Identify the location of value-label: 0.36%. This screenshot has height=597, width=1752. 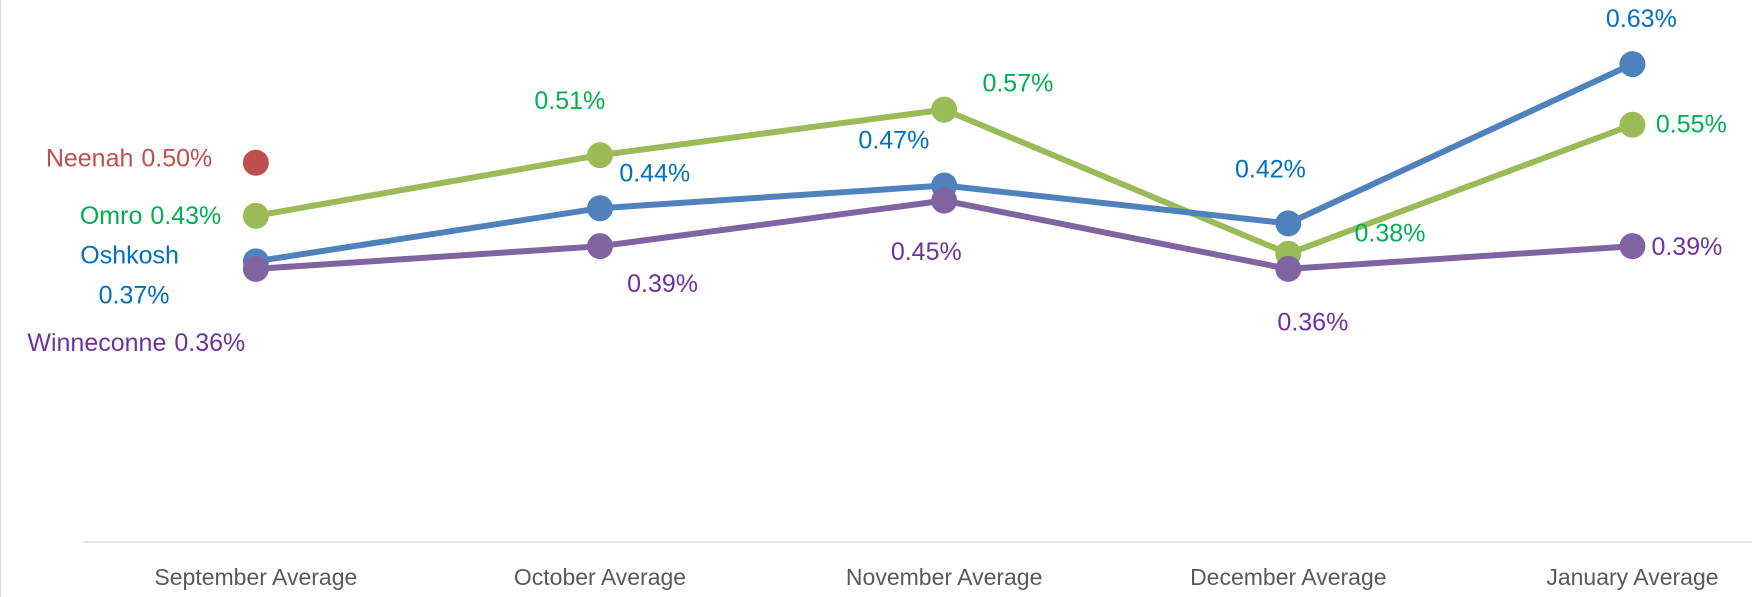
(209, 342).